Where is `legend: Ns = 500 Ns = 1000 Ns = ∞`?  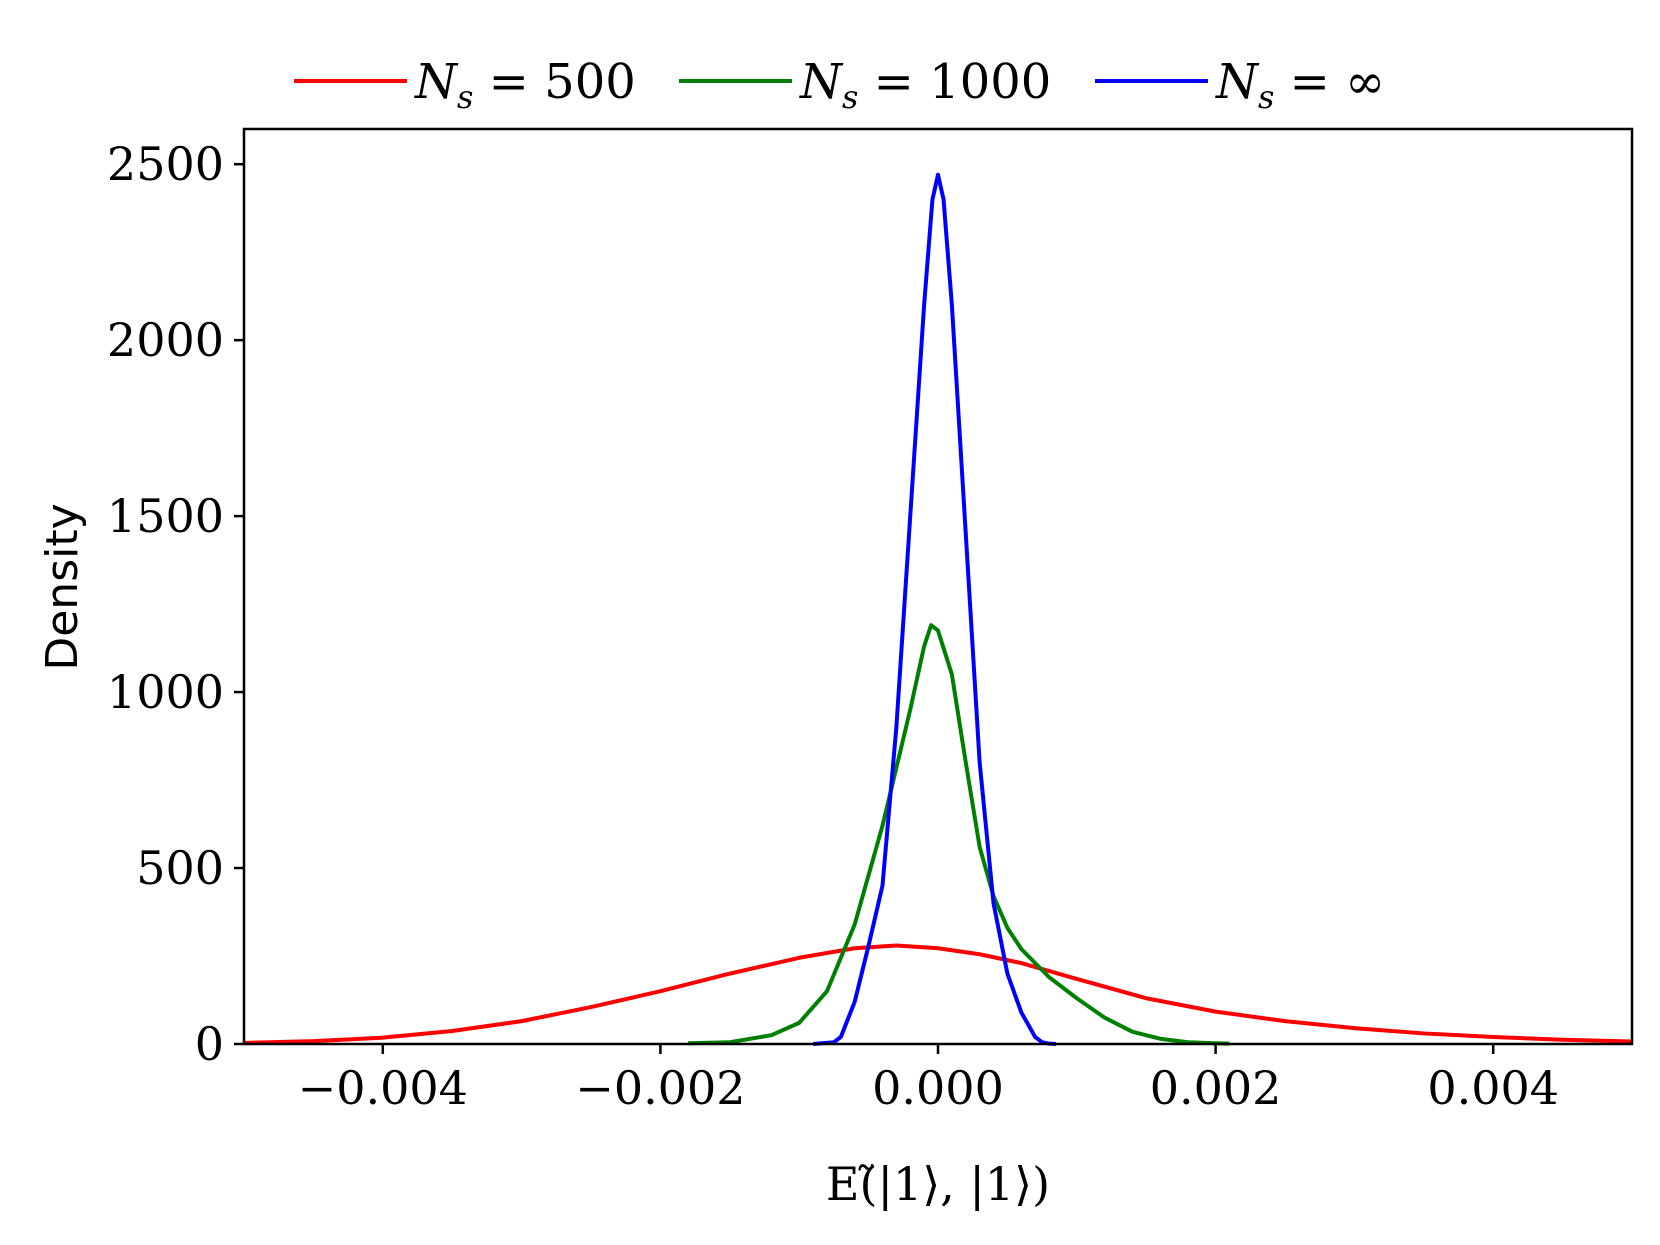
legend: Ns = 500 Ns = 1000 Ns = ∞ is located at coordinates (839, 85).